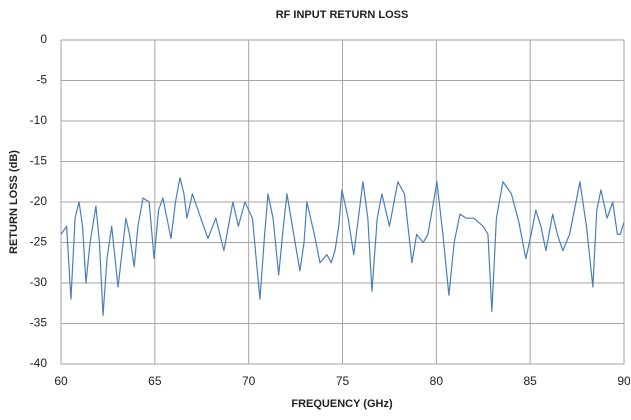 Image resolution: width=631 pixels, height=420 pixels. Describe the element at coordinates (624, 381) in the screenshot. I see `x-tick-label: 90` at that location.